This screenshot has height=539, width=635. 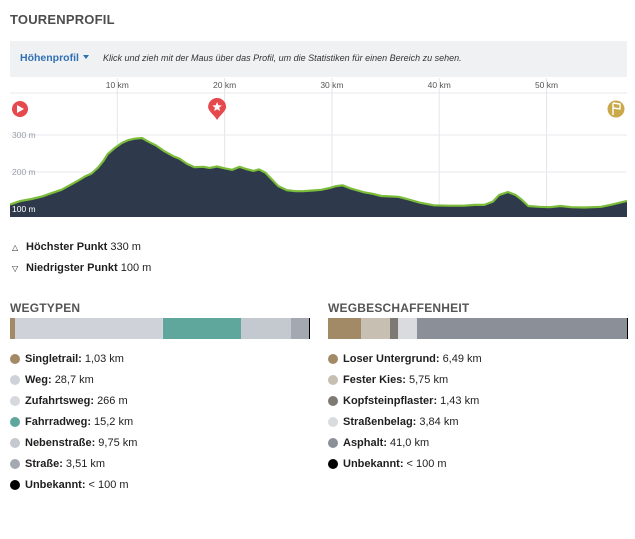 I want to click on wegbeschaffenheit-legend-item: Loser Untergrund: 6,49 km, so click(x=405, y=358).